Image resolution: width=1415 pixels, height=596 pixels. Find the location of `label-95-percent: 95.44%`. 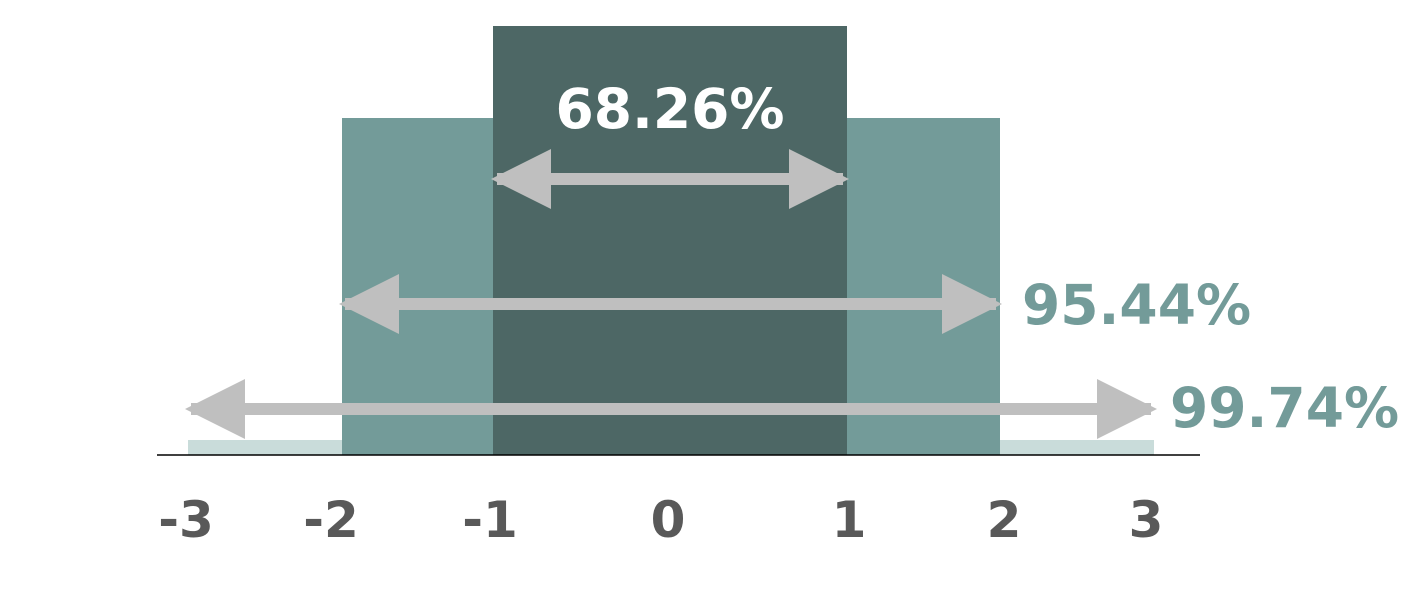

label-95-percent: 95.44% is located at coordinates (1136, 305).